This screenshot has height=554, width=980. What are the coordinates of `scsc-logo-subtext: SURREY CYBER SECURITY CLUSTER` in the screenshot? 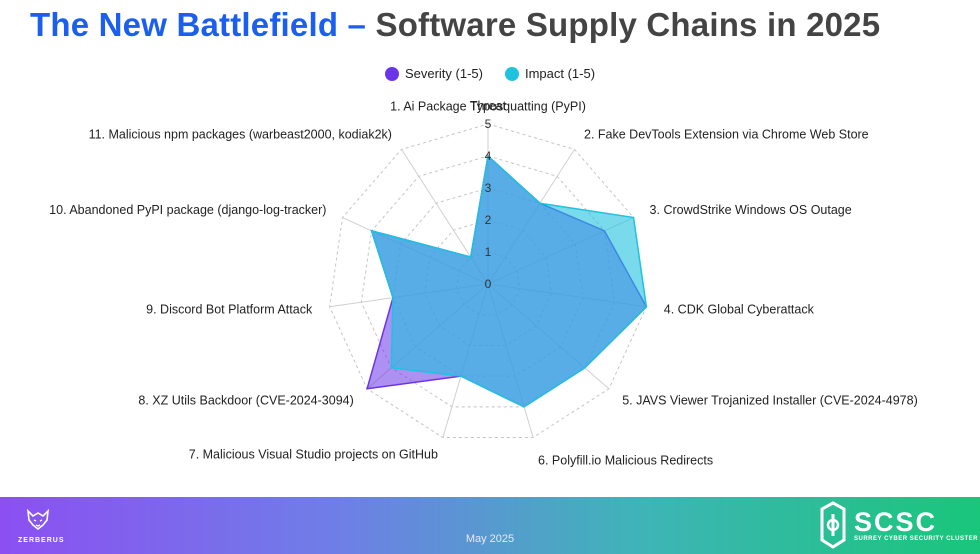 It's located at (916, 538).